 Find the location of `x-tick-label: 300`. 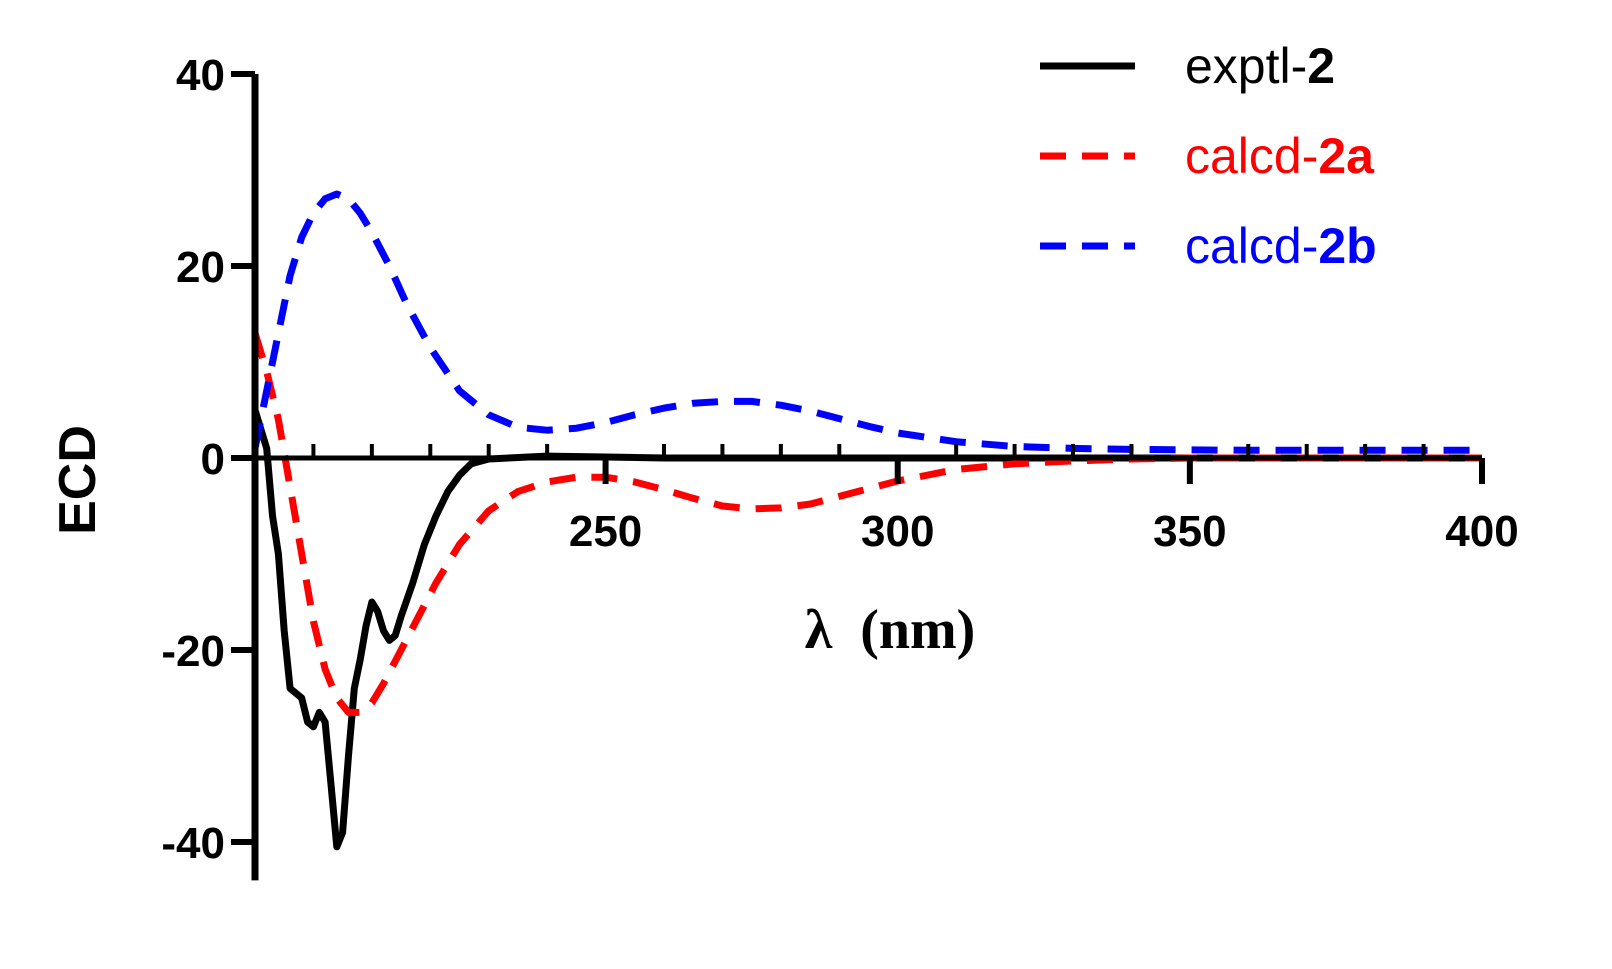

x-tick-label: 300 is located at coordinates (897, 531).